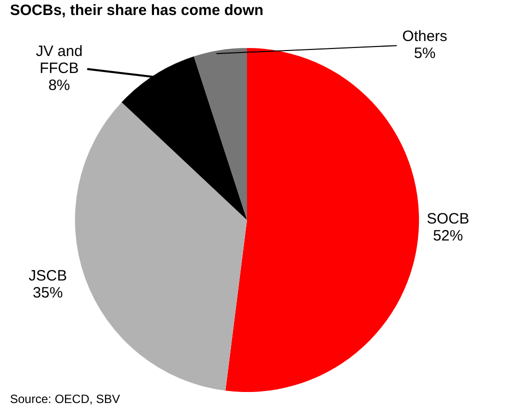  I want to click on data-label: 8%, so click(59, 85).